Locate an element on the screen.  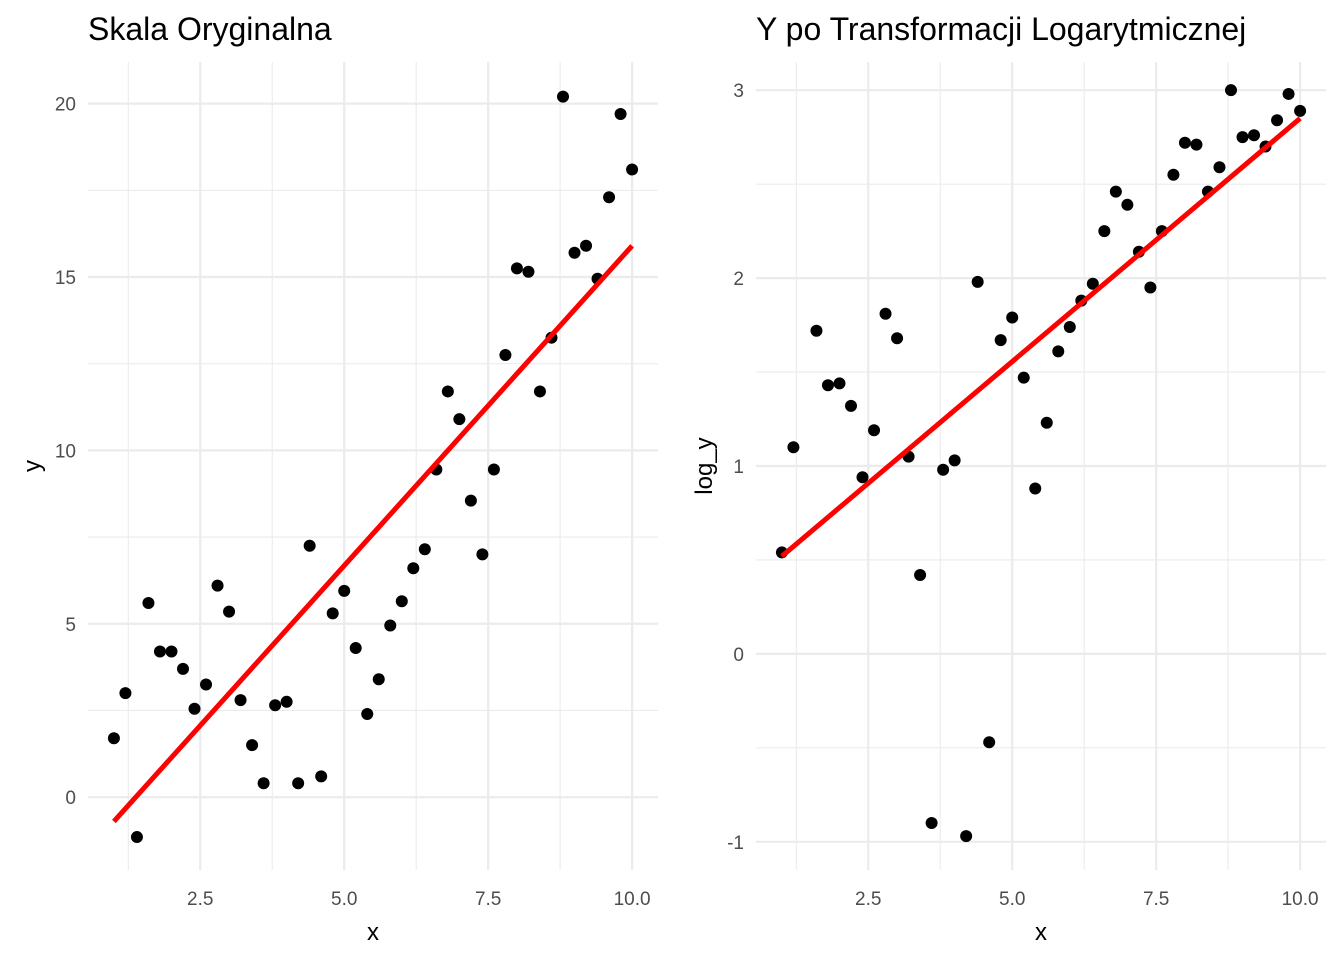
y-tick-label: 5 is located at coordinates (70, 625).